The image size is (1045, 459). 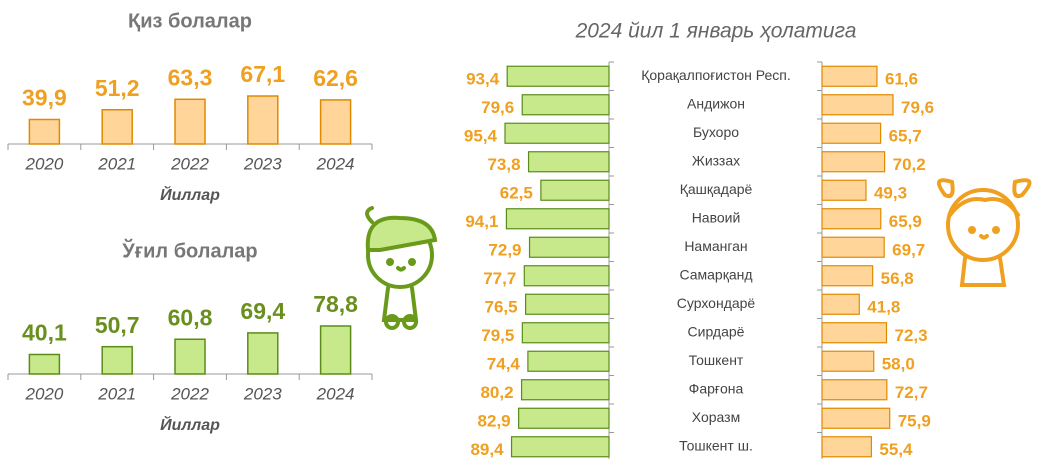 I want to click on value-label: 93,4, so click(x=483, y=79).